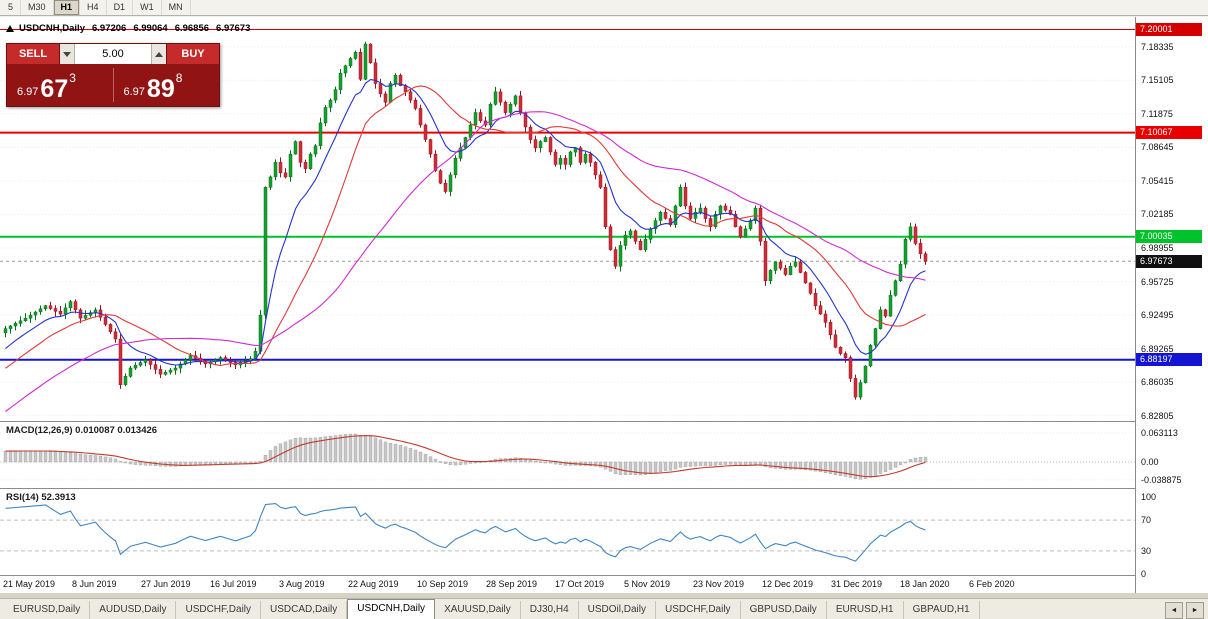 The height and width of the screenshot is (619, 1208). I want to click on one-click-toggle-icon, so click(10, 28).